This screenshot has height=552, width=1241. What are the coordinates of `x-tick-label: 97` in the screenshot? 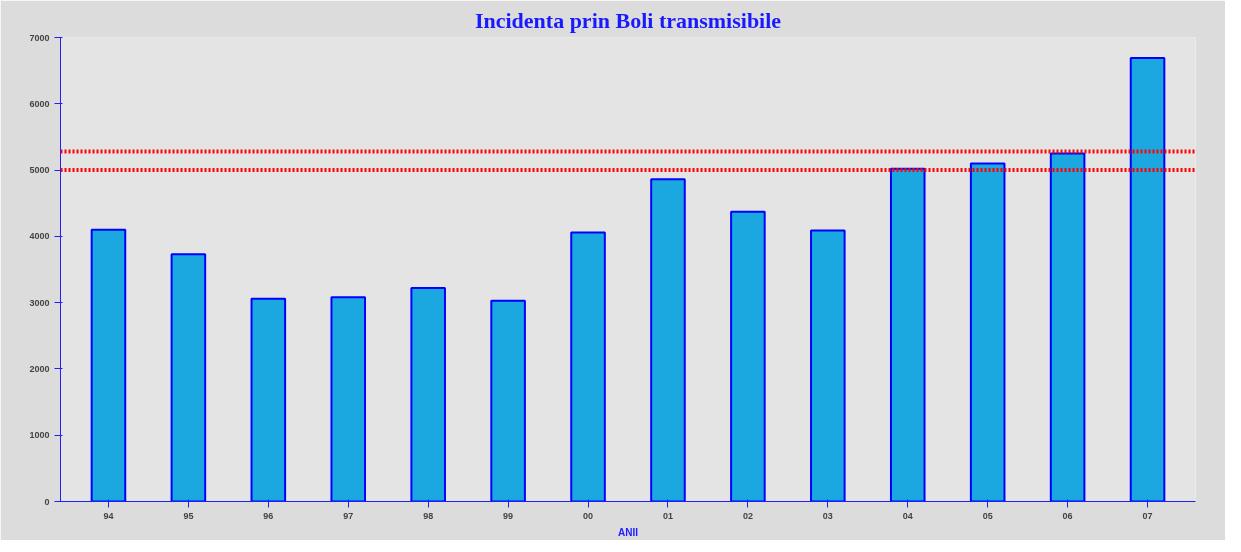 It's located at (348, 515).